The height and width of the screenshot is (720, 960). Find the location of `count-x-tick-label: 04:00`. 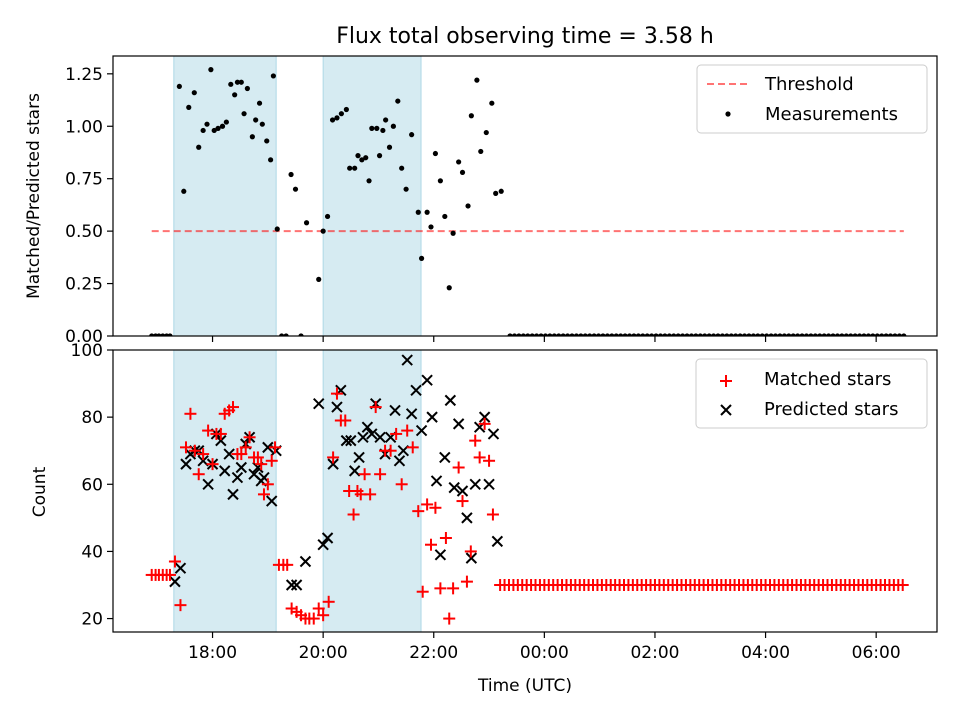

count-x-tick-label: 04:00 is located at coordinates (765, 653).